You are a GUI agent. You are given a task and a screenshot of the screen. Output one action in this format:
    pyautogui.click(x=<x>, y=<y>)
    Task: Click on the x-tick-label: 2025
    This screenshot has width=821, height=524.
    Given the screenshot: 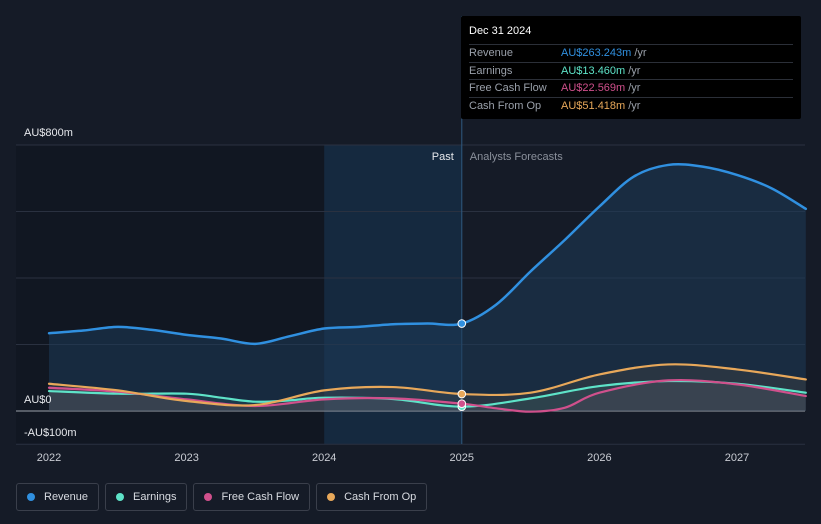 What is the action you would take?
    pyautogui.click(x=462, y=458)
    